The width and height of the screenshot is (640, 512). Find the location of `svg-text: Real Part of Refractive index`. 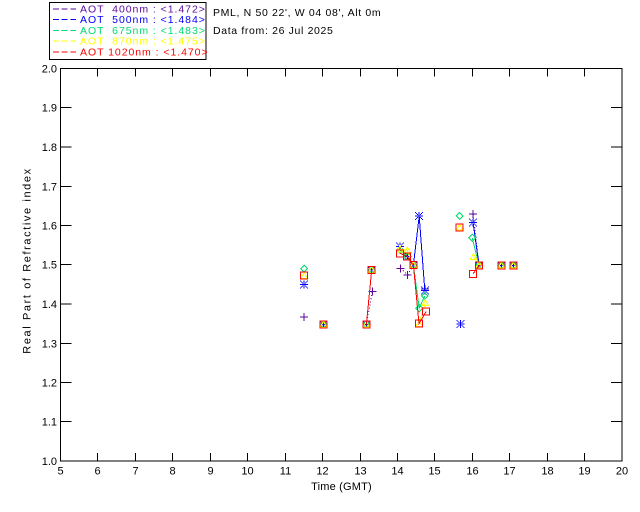

svg-text: Real Part of Refractive index is located at coordinates (28, 260).